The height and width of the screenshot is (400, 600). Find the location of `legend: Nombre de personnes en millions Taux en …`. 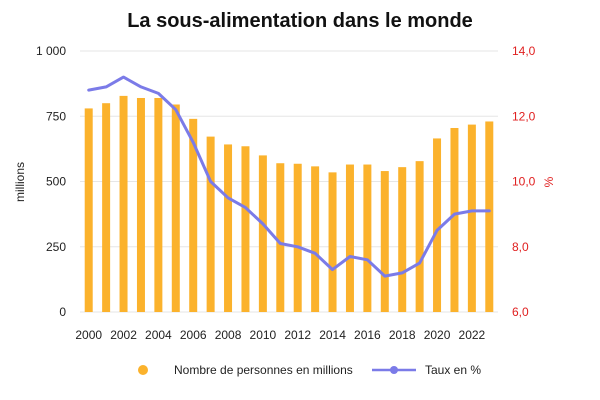

legend: Nombre de personnes en millions Taux en … is located at coordinates (309, 370).